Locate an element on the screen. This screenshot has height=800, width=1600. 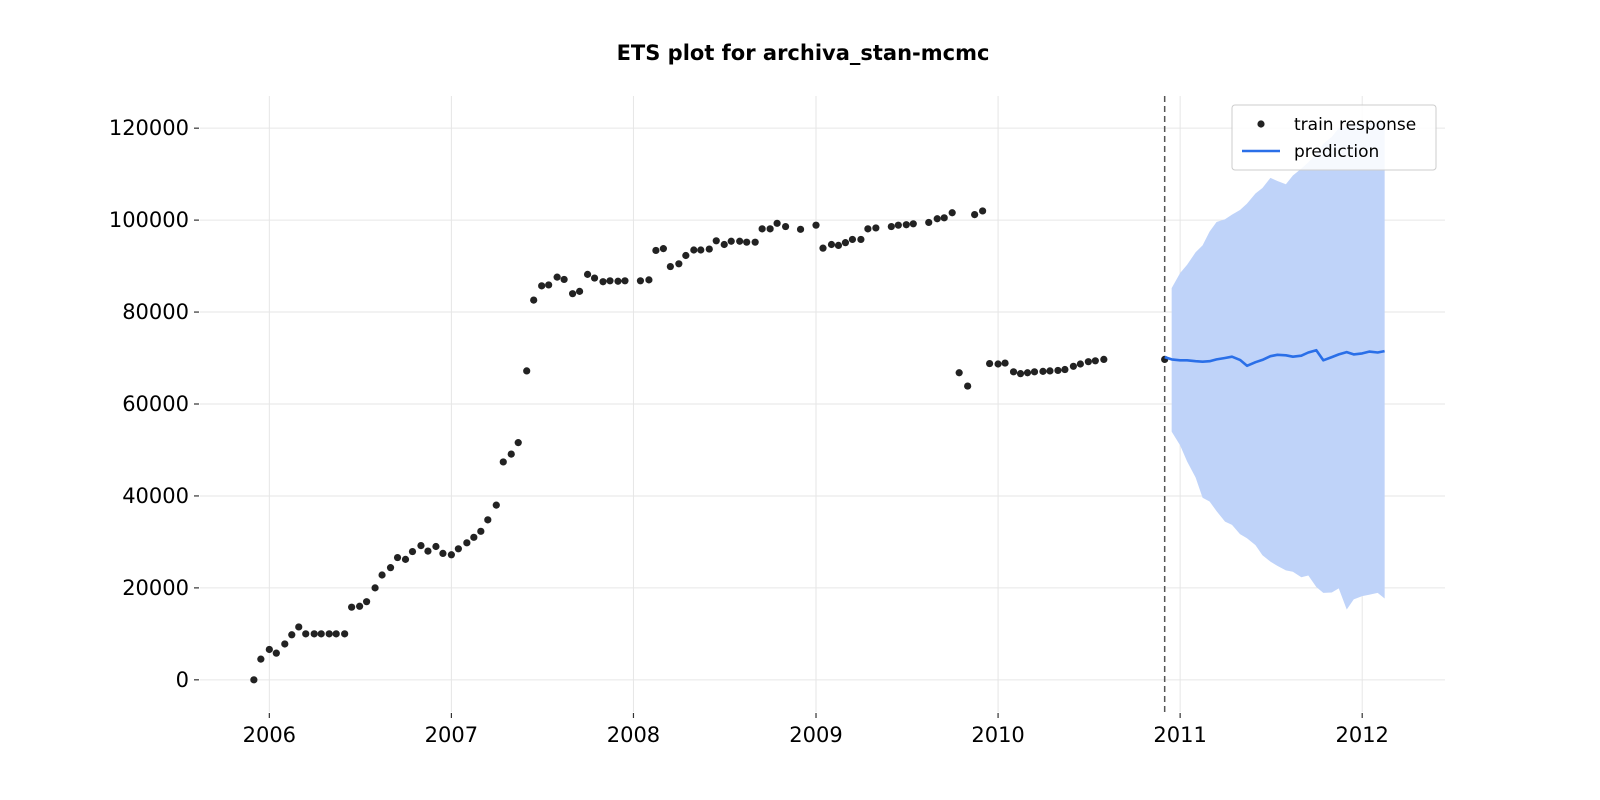
y-tick-label: 80000 is located at coordinates (155, 312).